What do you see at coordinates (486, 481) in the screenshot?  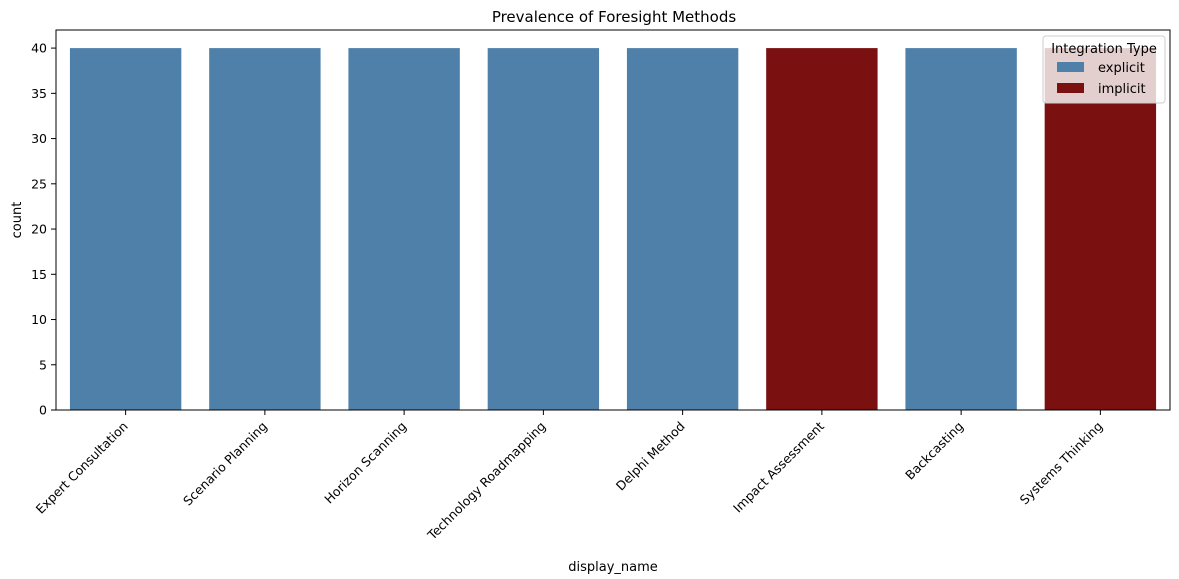 I see `x-tick-label: Technology Roadmapping` at bounding box center [486, 481].